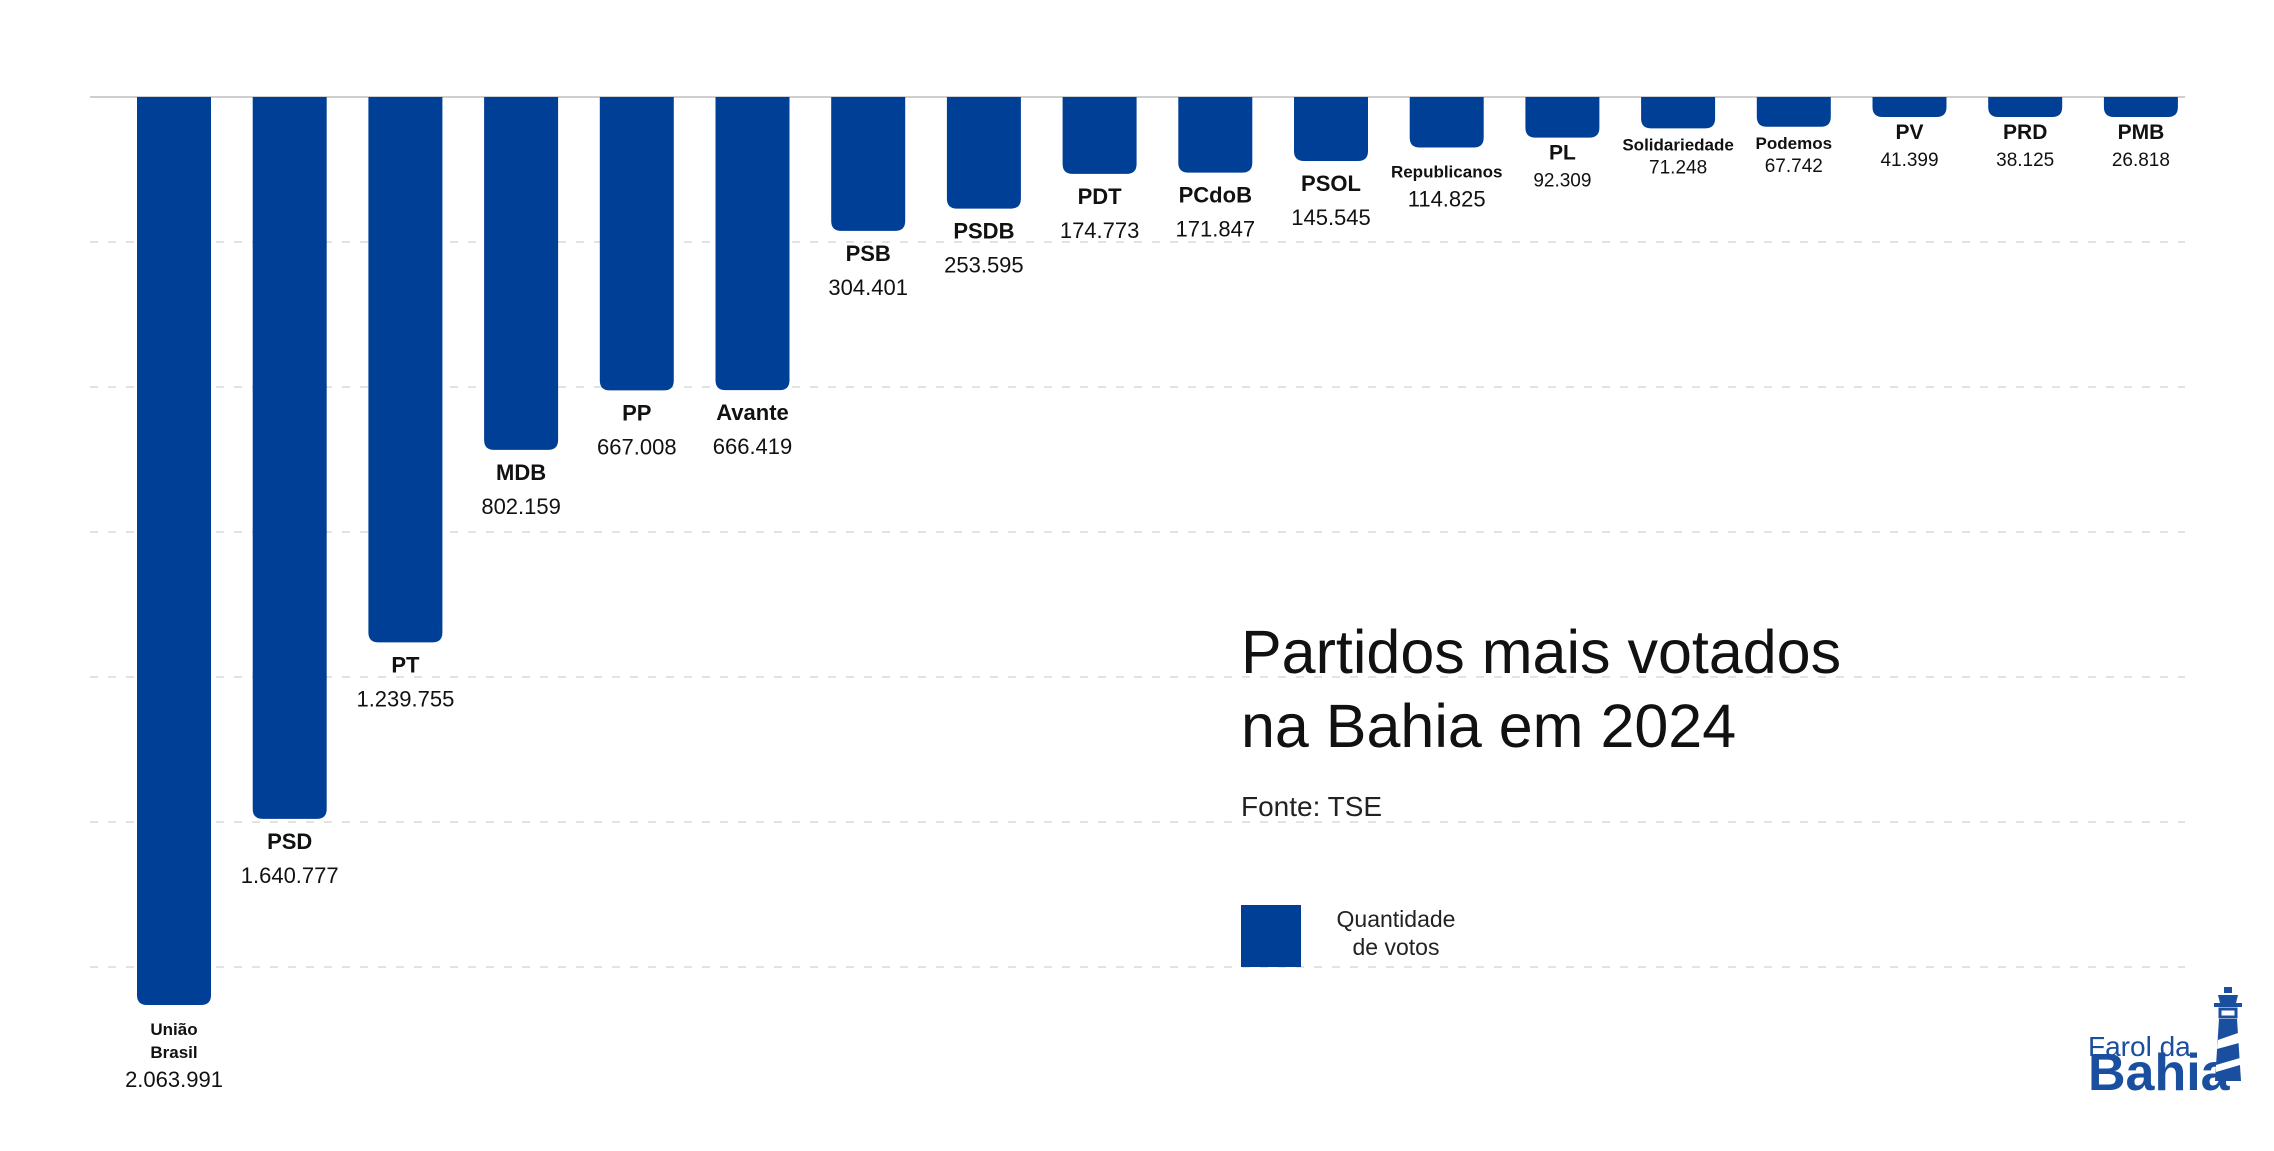 The image size is (2274, 1151). Describe the element at coordinates (984, 265) in the screenshot. I see `value-label: 253.595` at that location.